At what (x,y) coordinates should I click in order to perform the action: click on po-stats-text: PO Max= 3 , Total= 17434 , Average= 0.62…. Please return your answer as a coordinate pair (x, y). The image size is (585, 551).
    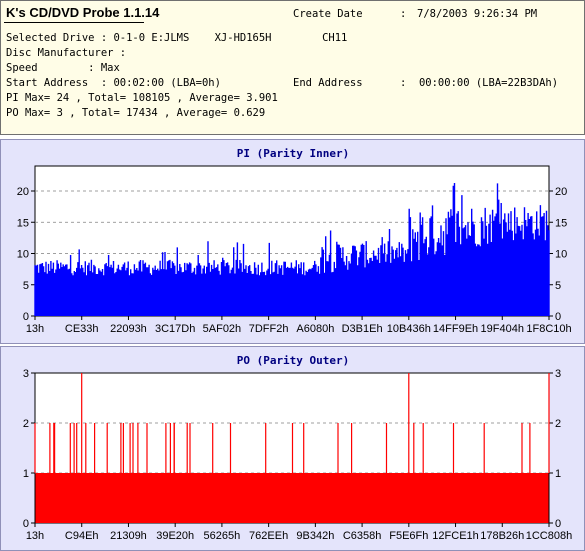
    Looking at the image, I should click on (136, 113).